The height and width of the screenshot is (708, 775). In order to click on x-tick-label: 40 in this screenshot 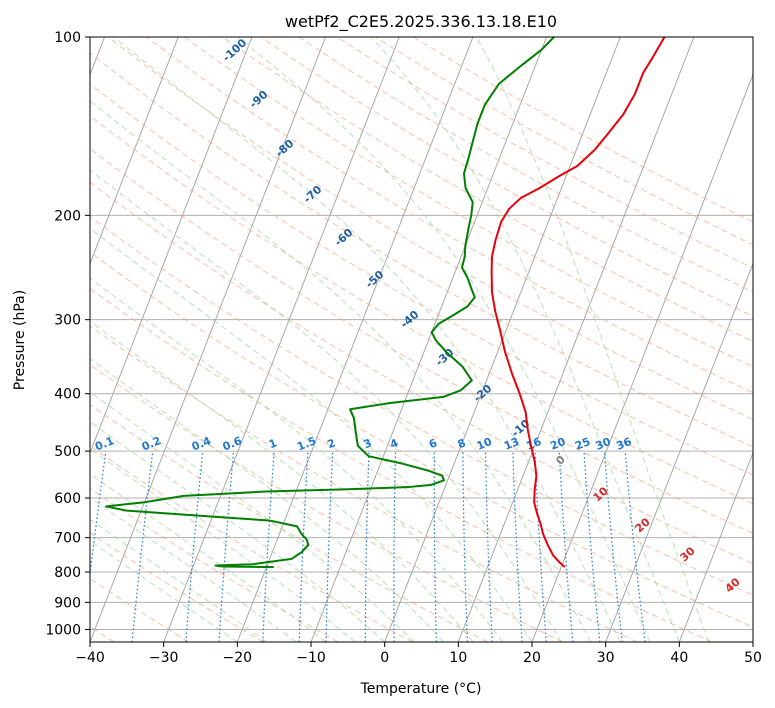, I will do `click(679, 658)`.